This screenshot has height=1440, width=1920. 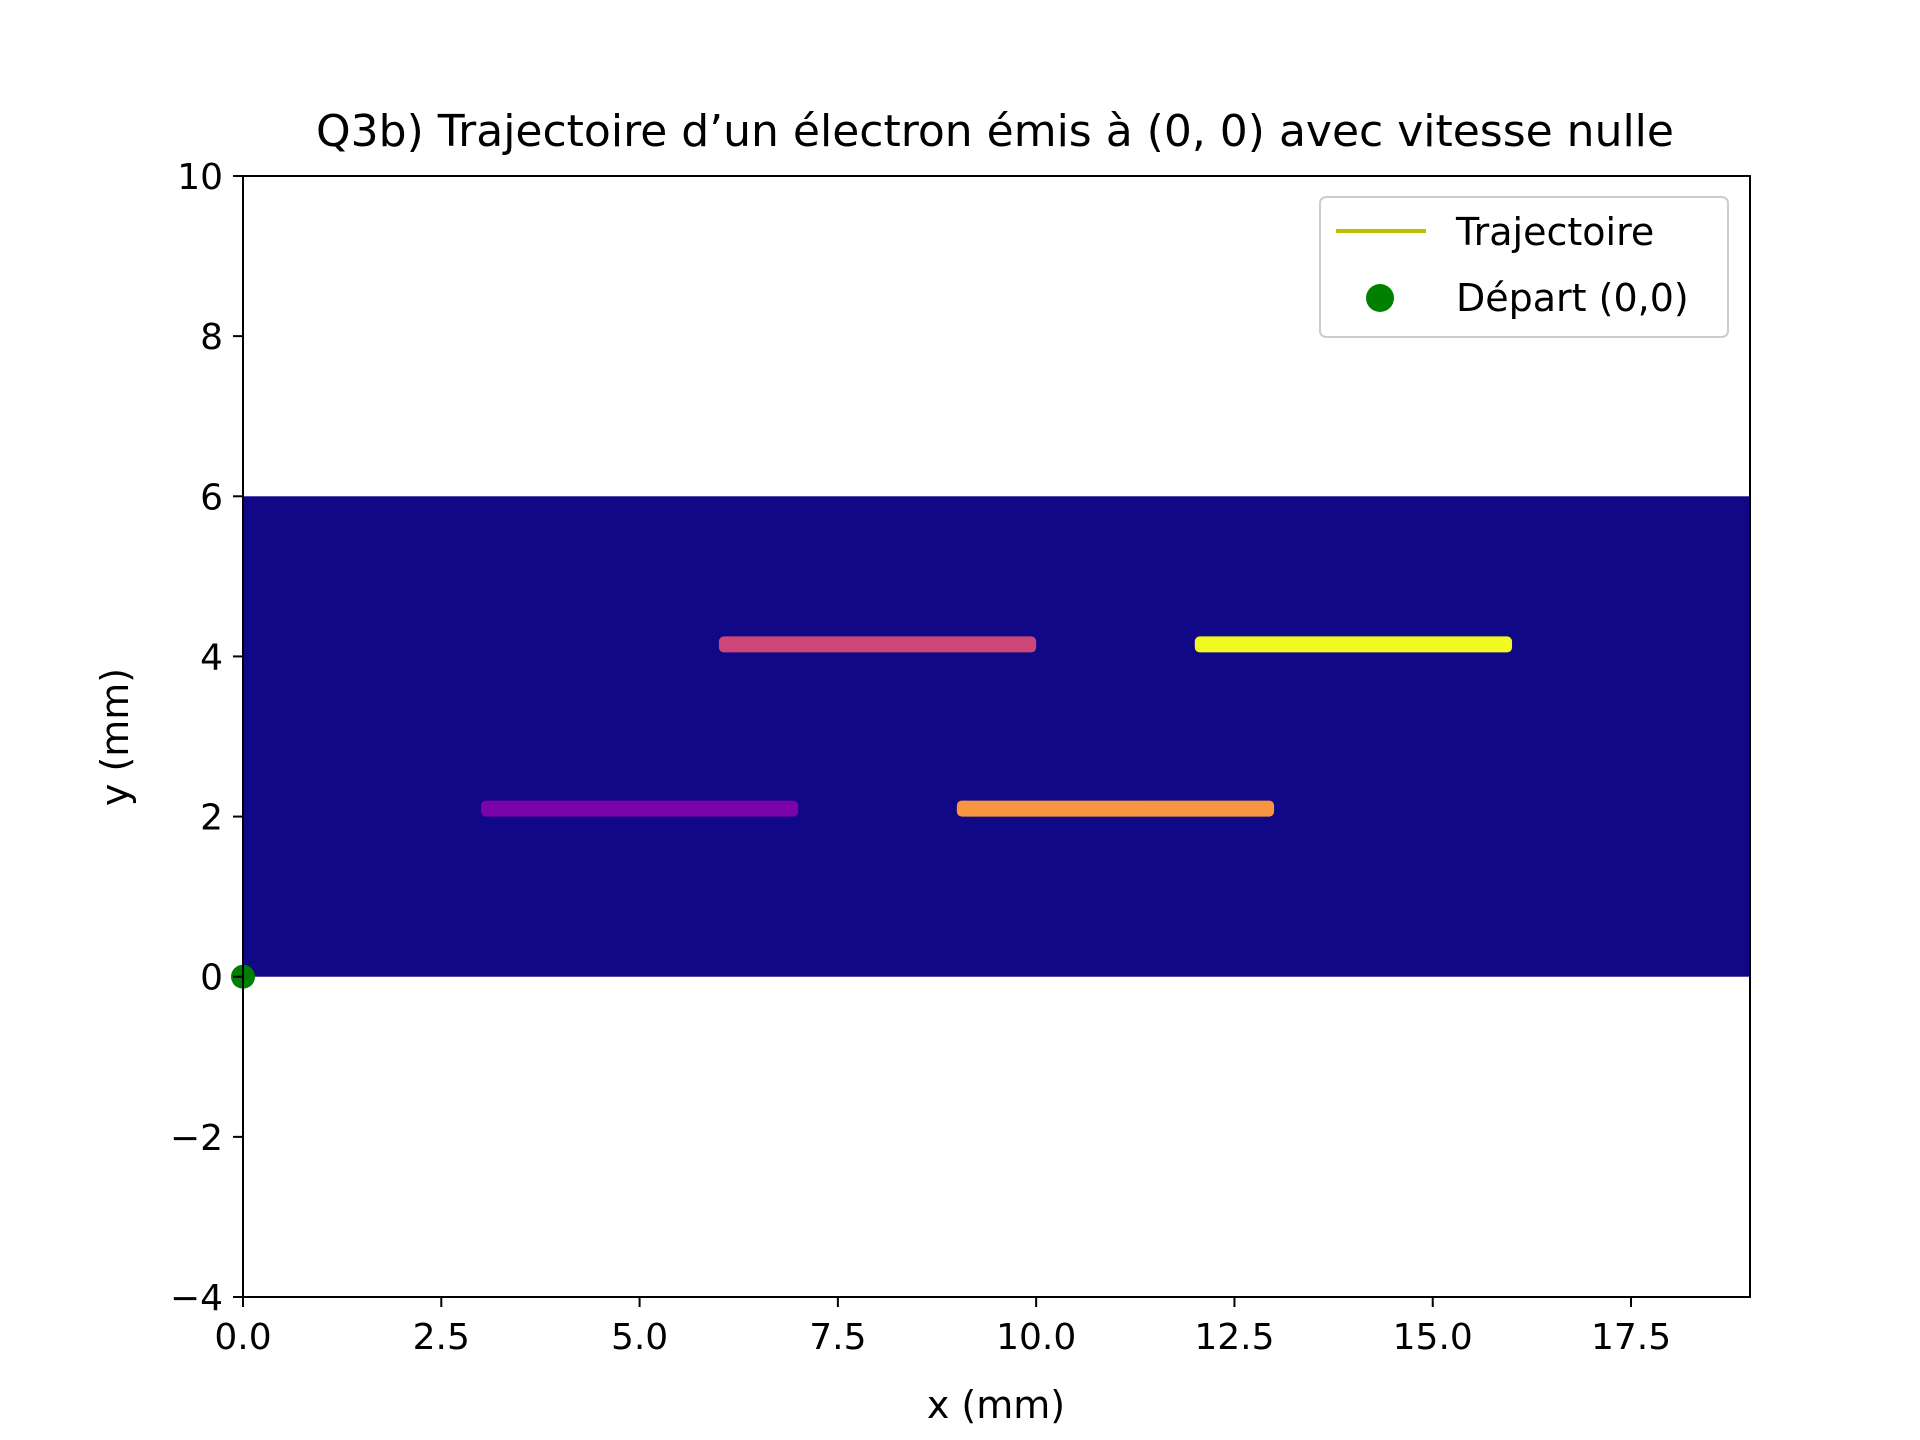 I want to click on legend-depart-label: Départ (0,0), so click(x=1572, y=298).